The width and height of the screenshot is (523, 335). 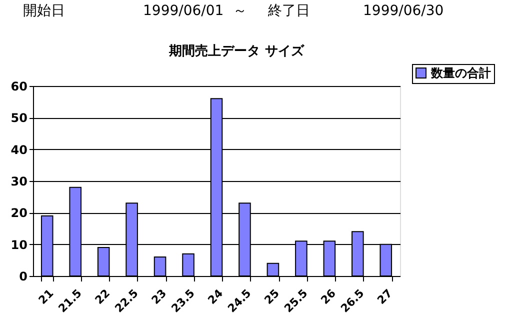 I want to click on x-tick-label: 23, so click(x=159, y=296).